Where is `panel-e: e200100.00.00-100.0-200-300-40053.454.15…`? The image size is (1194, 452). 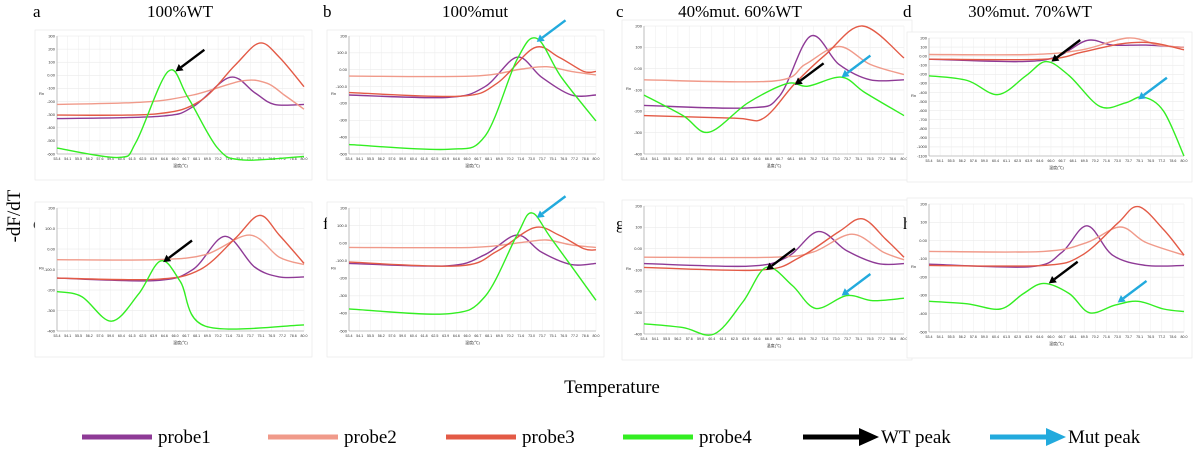 panel-e: e200100.00.00-100.0-200-300-40053.454.15… is located at coordinates (173, 279).